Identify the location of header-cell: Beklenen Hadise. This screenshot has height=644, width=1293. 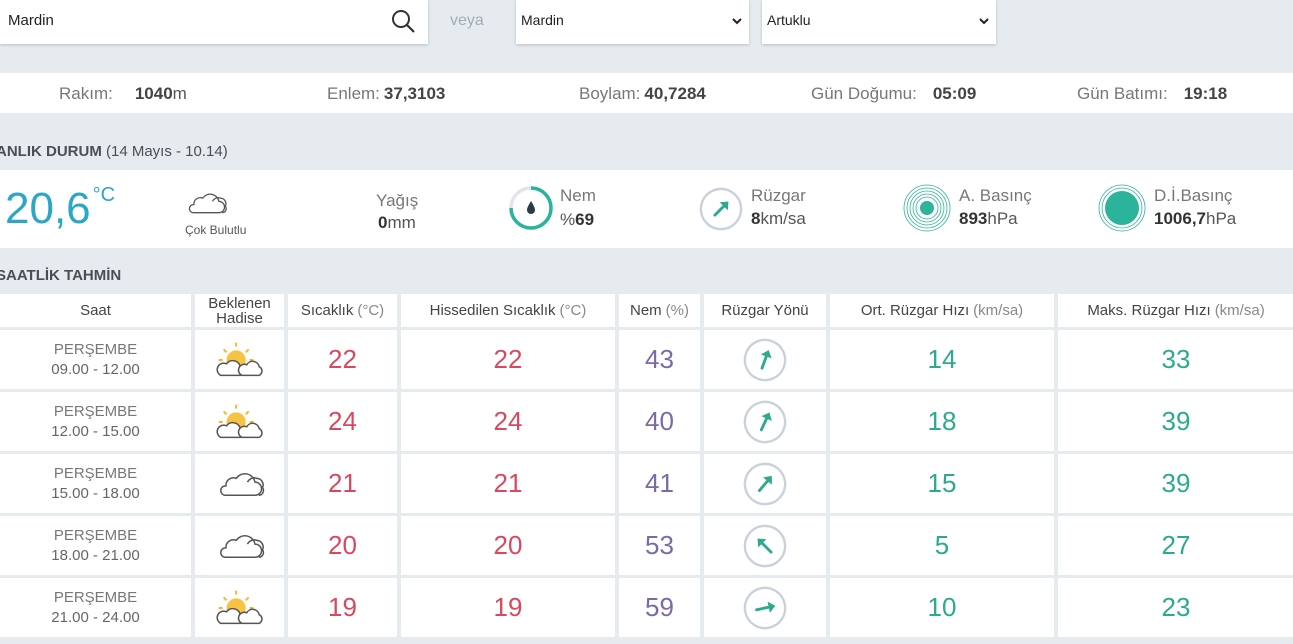
(239, 310).